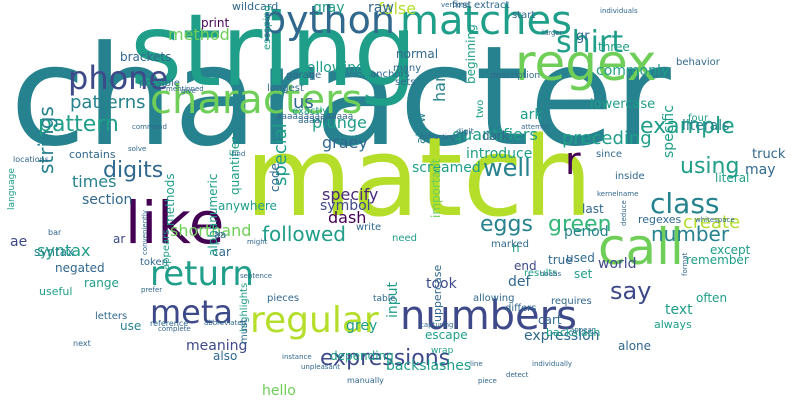 This screenshot has height=400, width=800. Describe the element at coordinates (673, 325) in the screenshot. I see `word-always: always` at that location.